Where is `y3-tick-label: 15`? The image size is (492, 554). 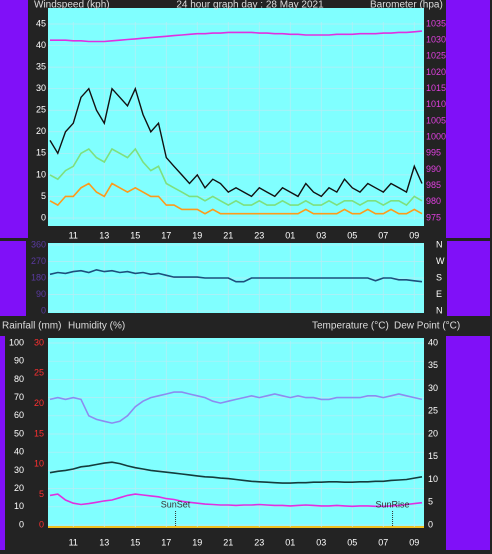 y3-tick-label: 15 is located at coordinates (39, 433).